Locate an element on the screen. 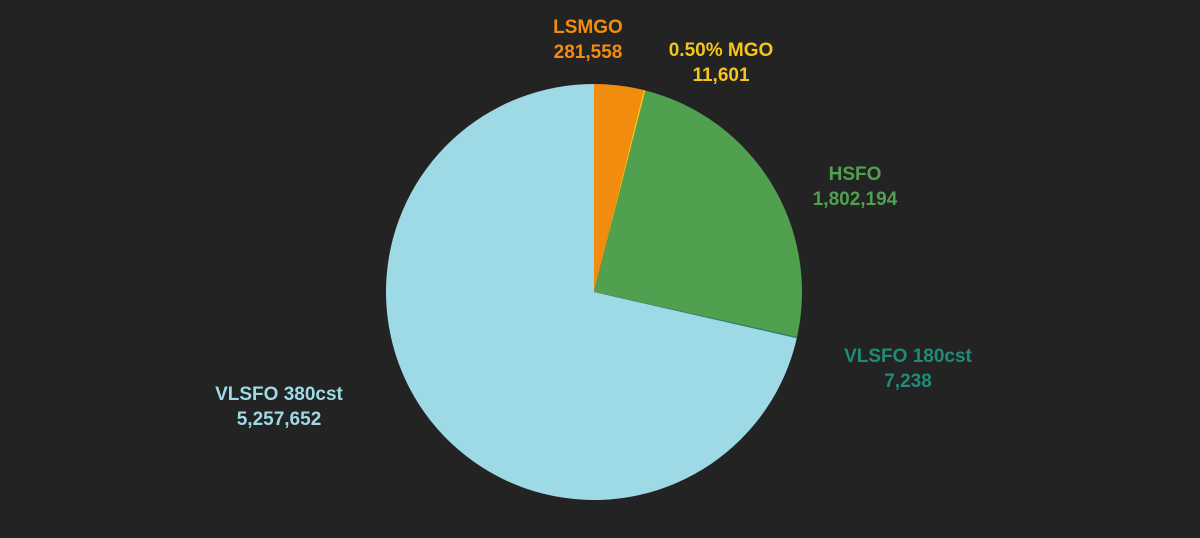 Image resolution: width=1200 pixels, height=538 pixels. slice-vlsfo-180cst is located at coordinates (696, 315).